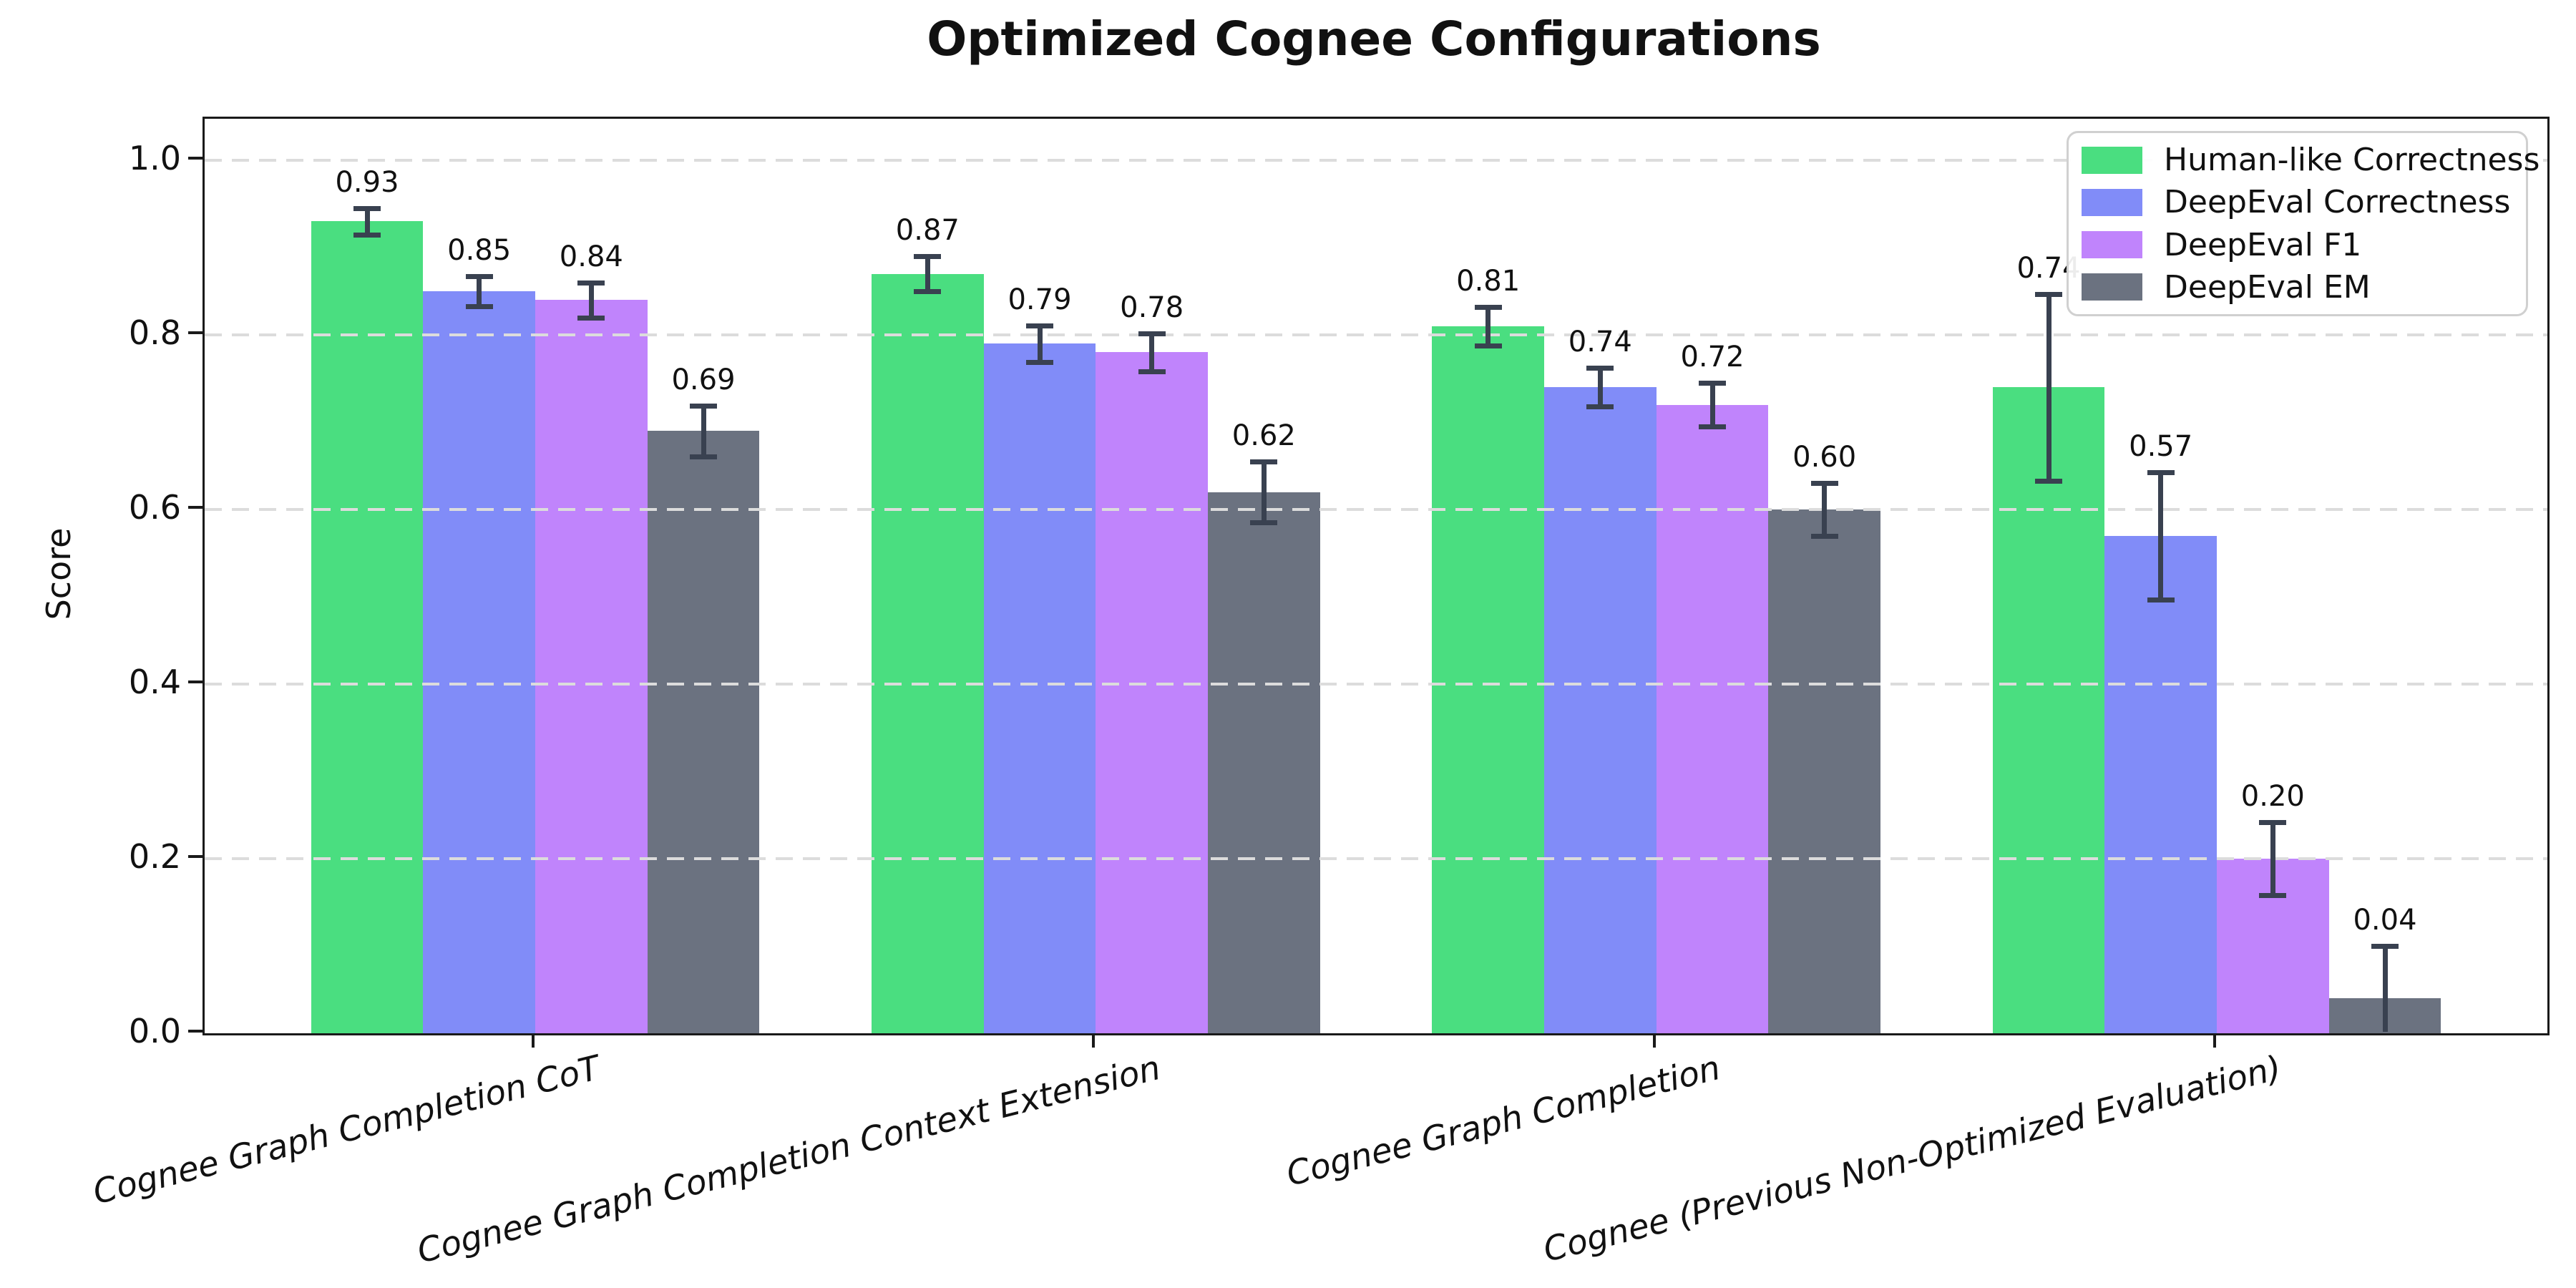 The image size is (2576, 1288). Describe the element at coordinates (2267, 287) in the screenshot. I see `legend-label: DeepEval EM` at that location.